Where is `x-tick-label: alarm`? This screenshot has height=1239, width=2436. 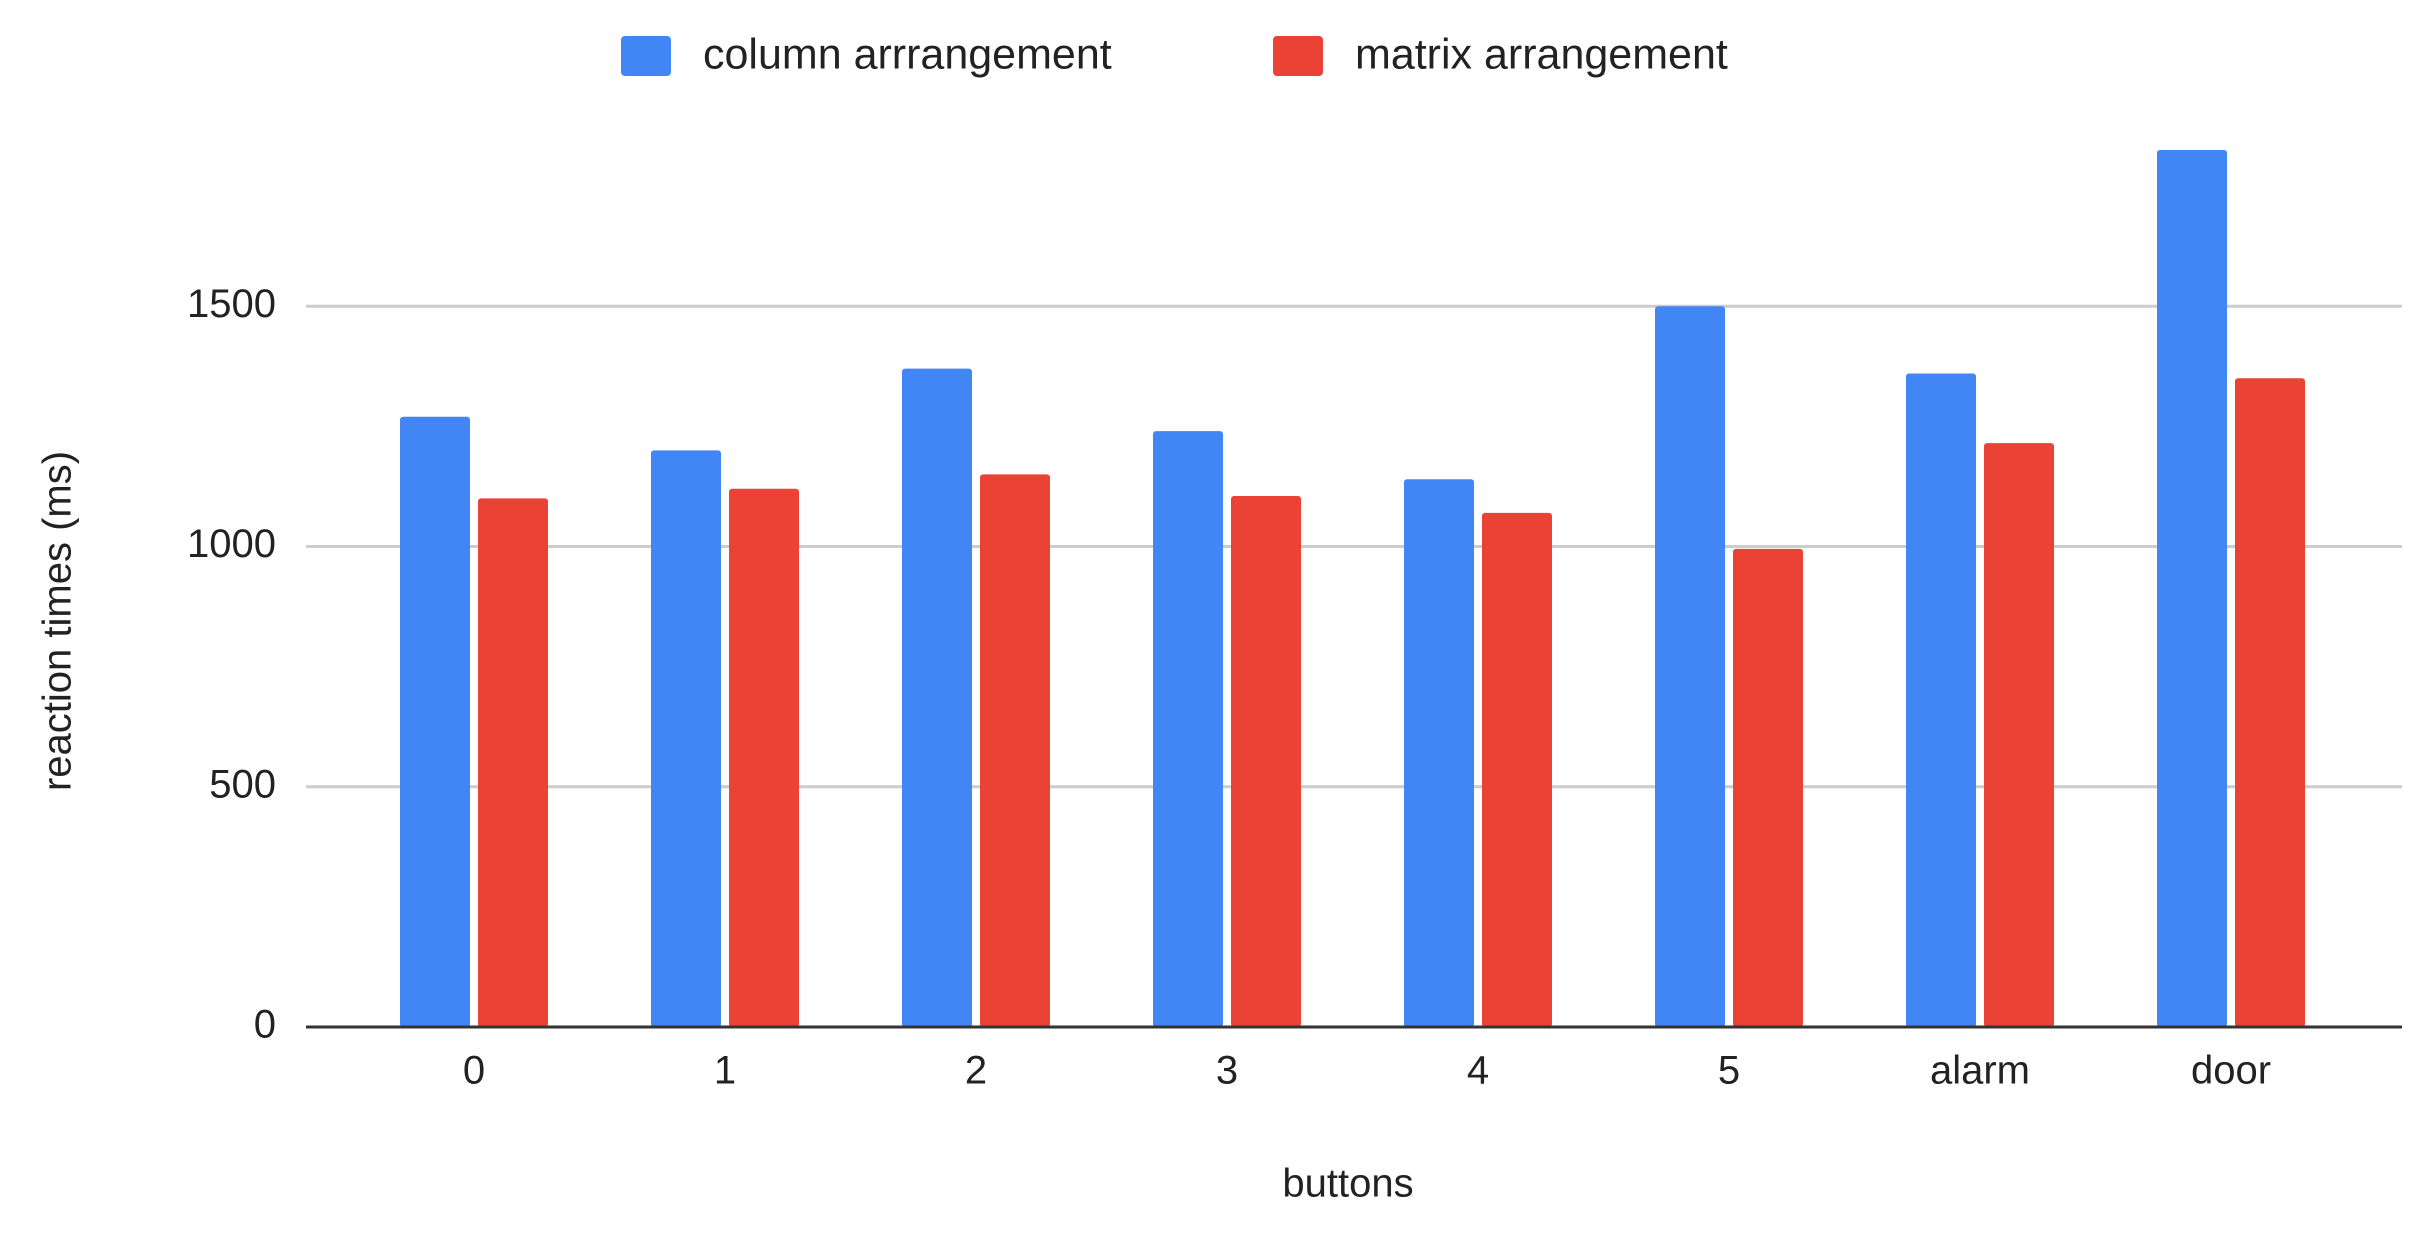 x-tick-label: alarm is located at coordinates (1980, 1071).